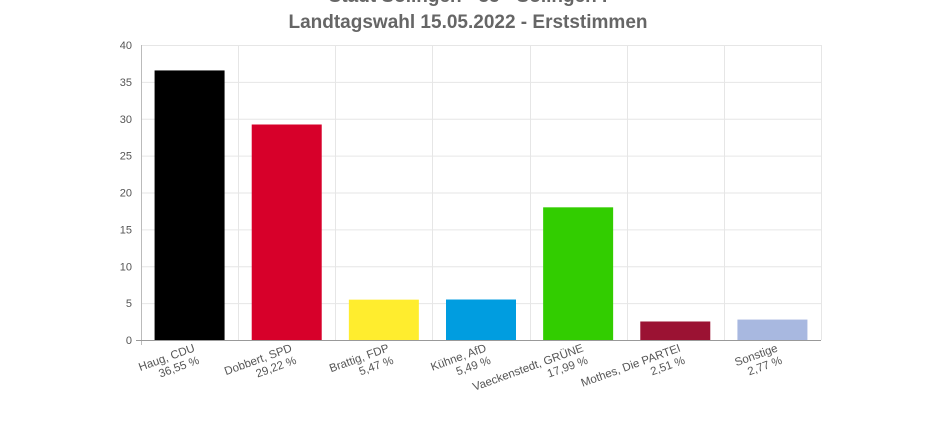 This screenshot has width=936, height=421. Describe the element at coordinates (468, 4) in the screenshot. I see `chart-title: Stadt Solingen - 35 - Solingen I` at that location.